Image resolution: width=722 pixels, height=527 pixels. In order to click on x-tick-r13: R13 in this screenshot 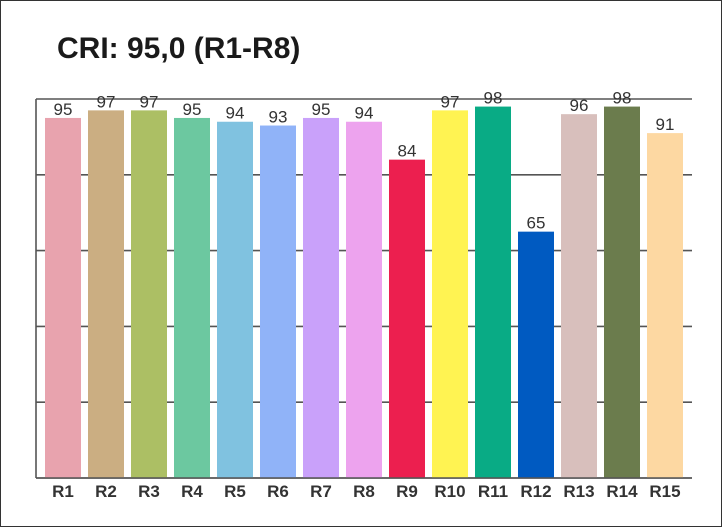, I will do `click(578, 491)`.